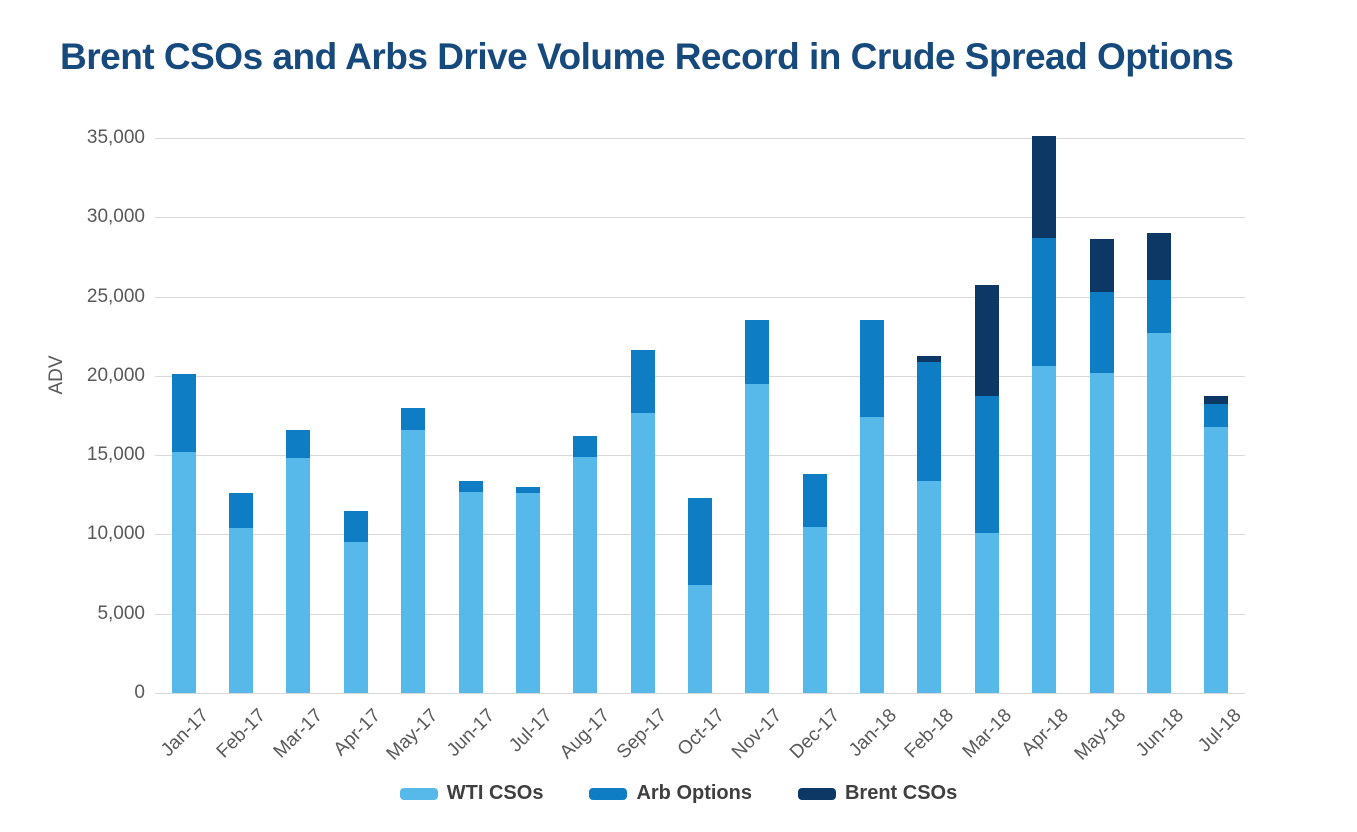 This screenshot has height=832, width=1357. I want to click on x-tick-label-dec-17: Dec-17, so click(814, 734).